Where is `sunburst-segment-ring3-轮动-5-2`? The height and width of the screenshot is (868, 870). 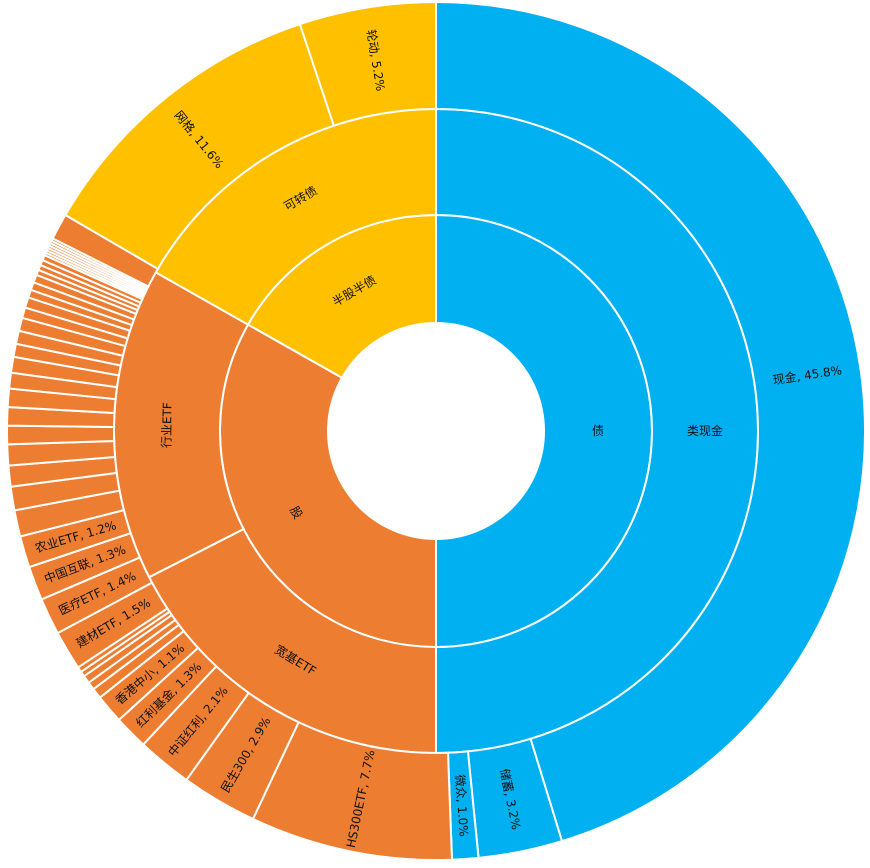
sunburst-segment-ring3-轮动-5-2 is located at coordinates (367, 63).